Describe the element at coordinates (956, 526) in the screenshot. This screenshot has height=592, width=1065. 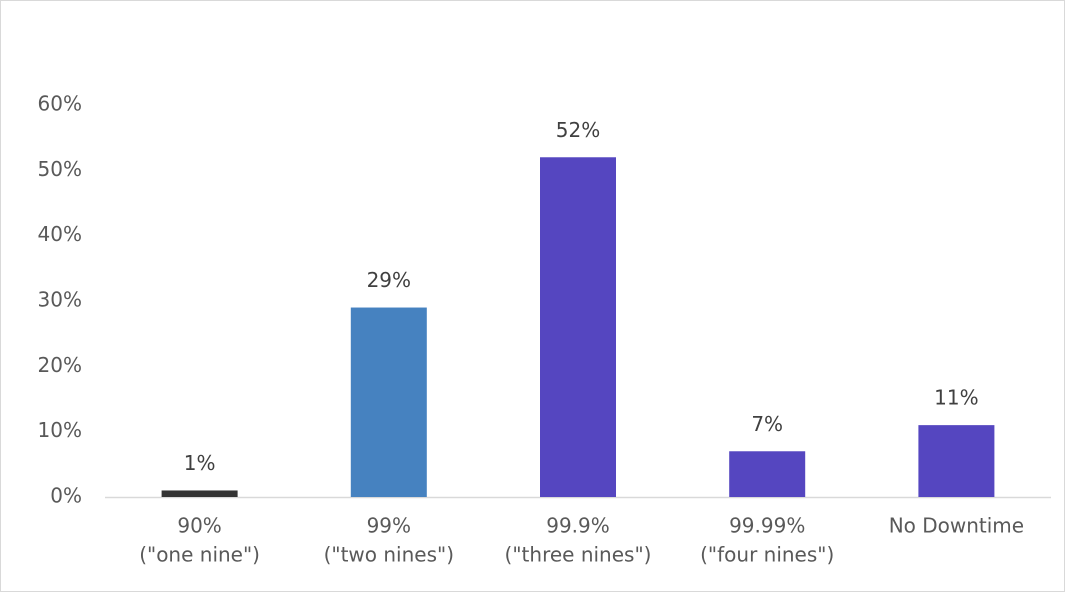
I see `x-tick-label: No Downtime` at that location.